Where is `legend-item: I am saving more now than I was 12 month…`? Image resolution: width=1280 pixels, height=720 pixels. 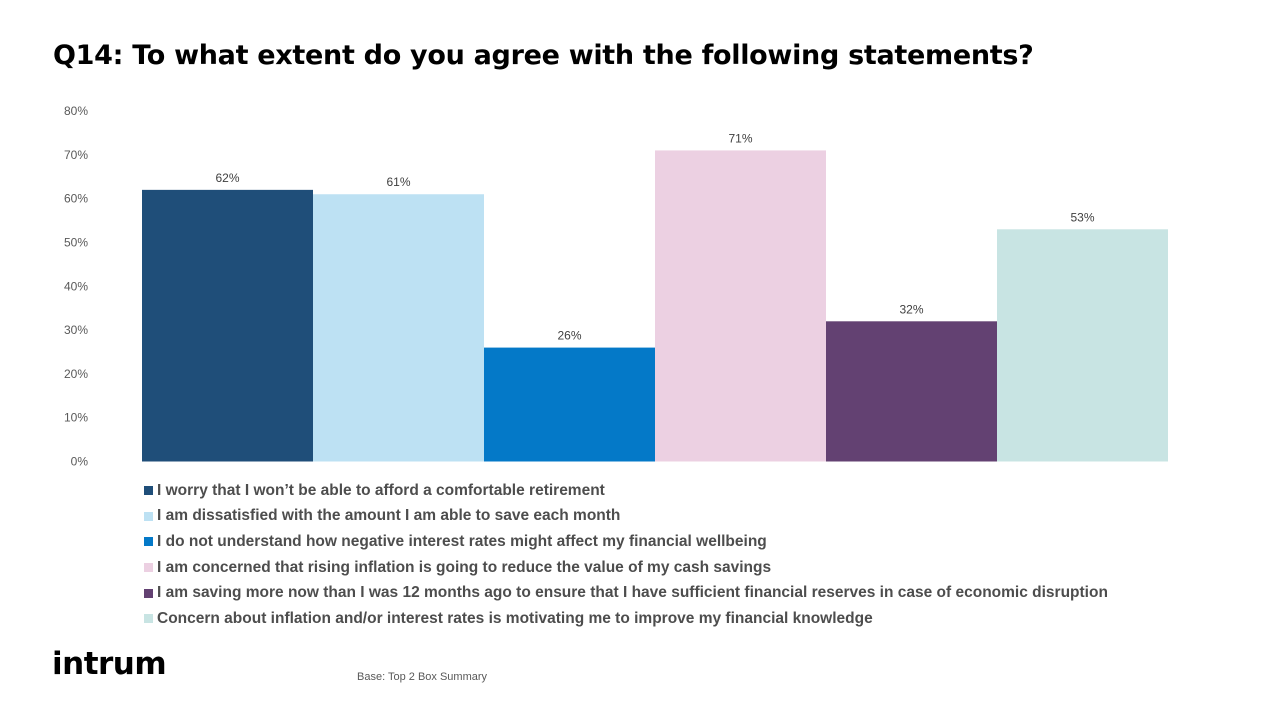 legend-item: I am saving more now than I was 12 month… is located at coordinates (626, 593).